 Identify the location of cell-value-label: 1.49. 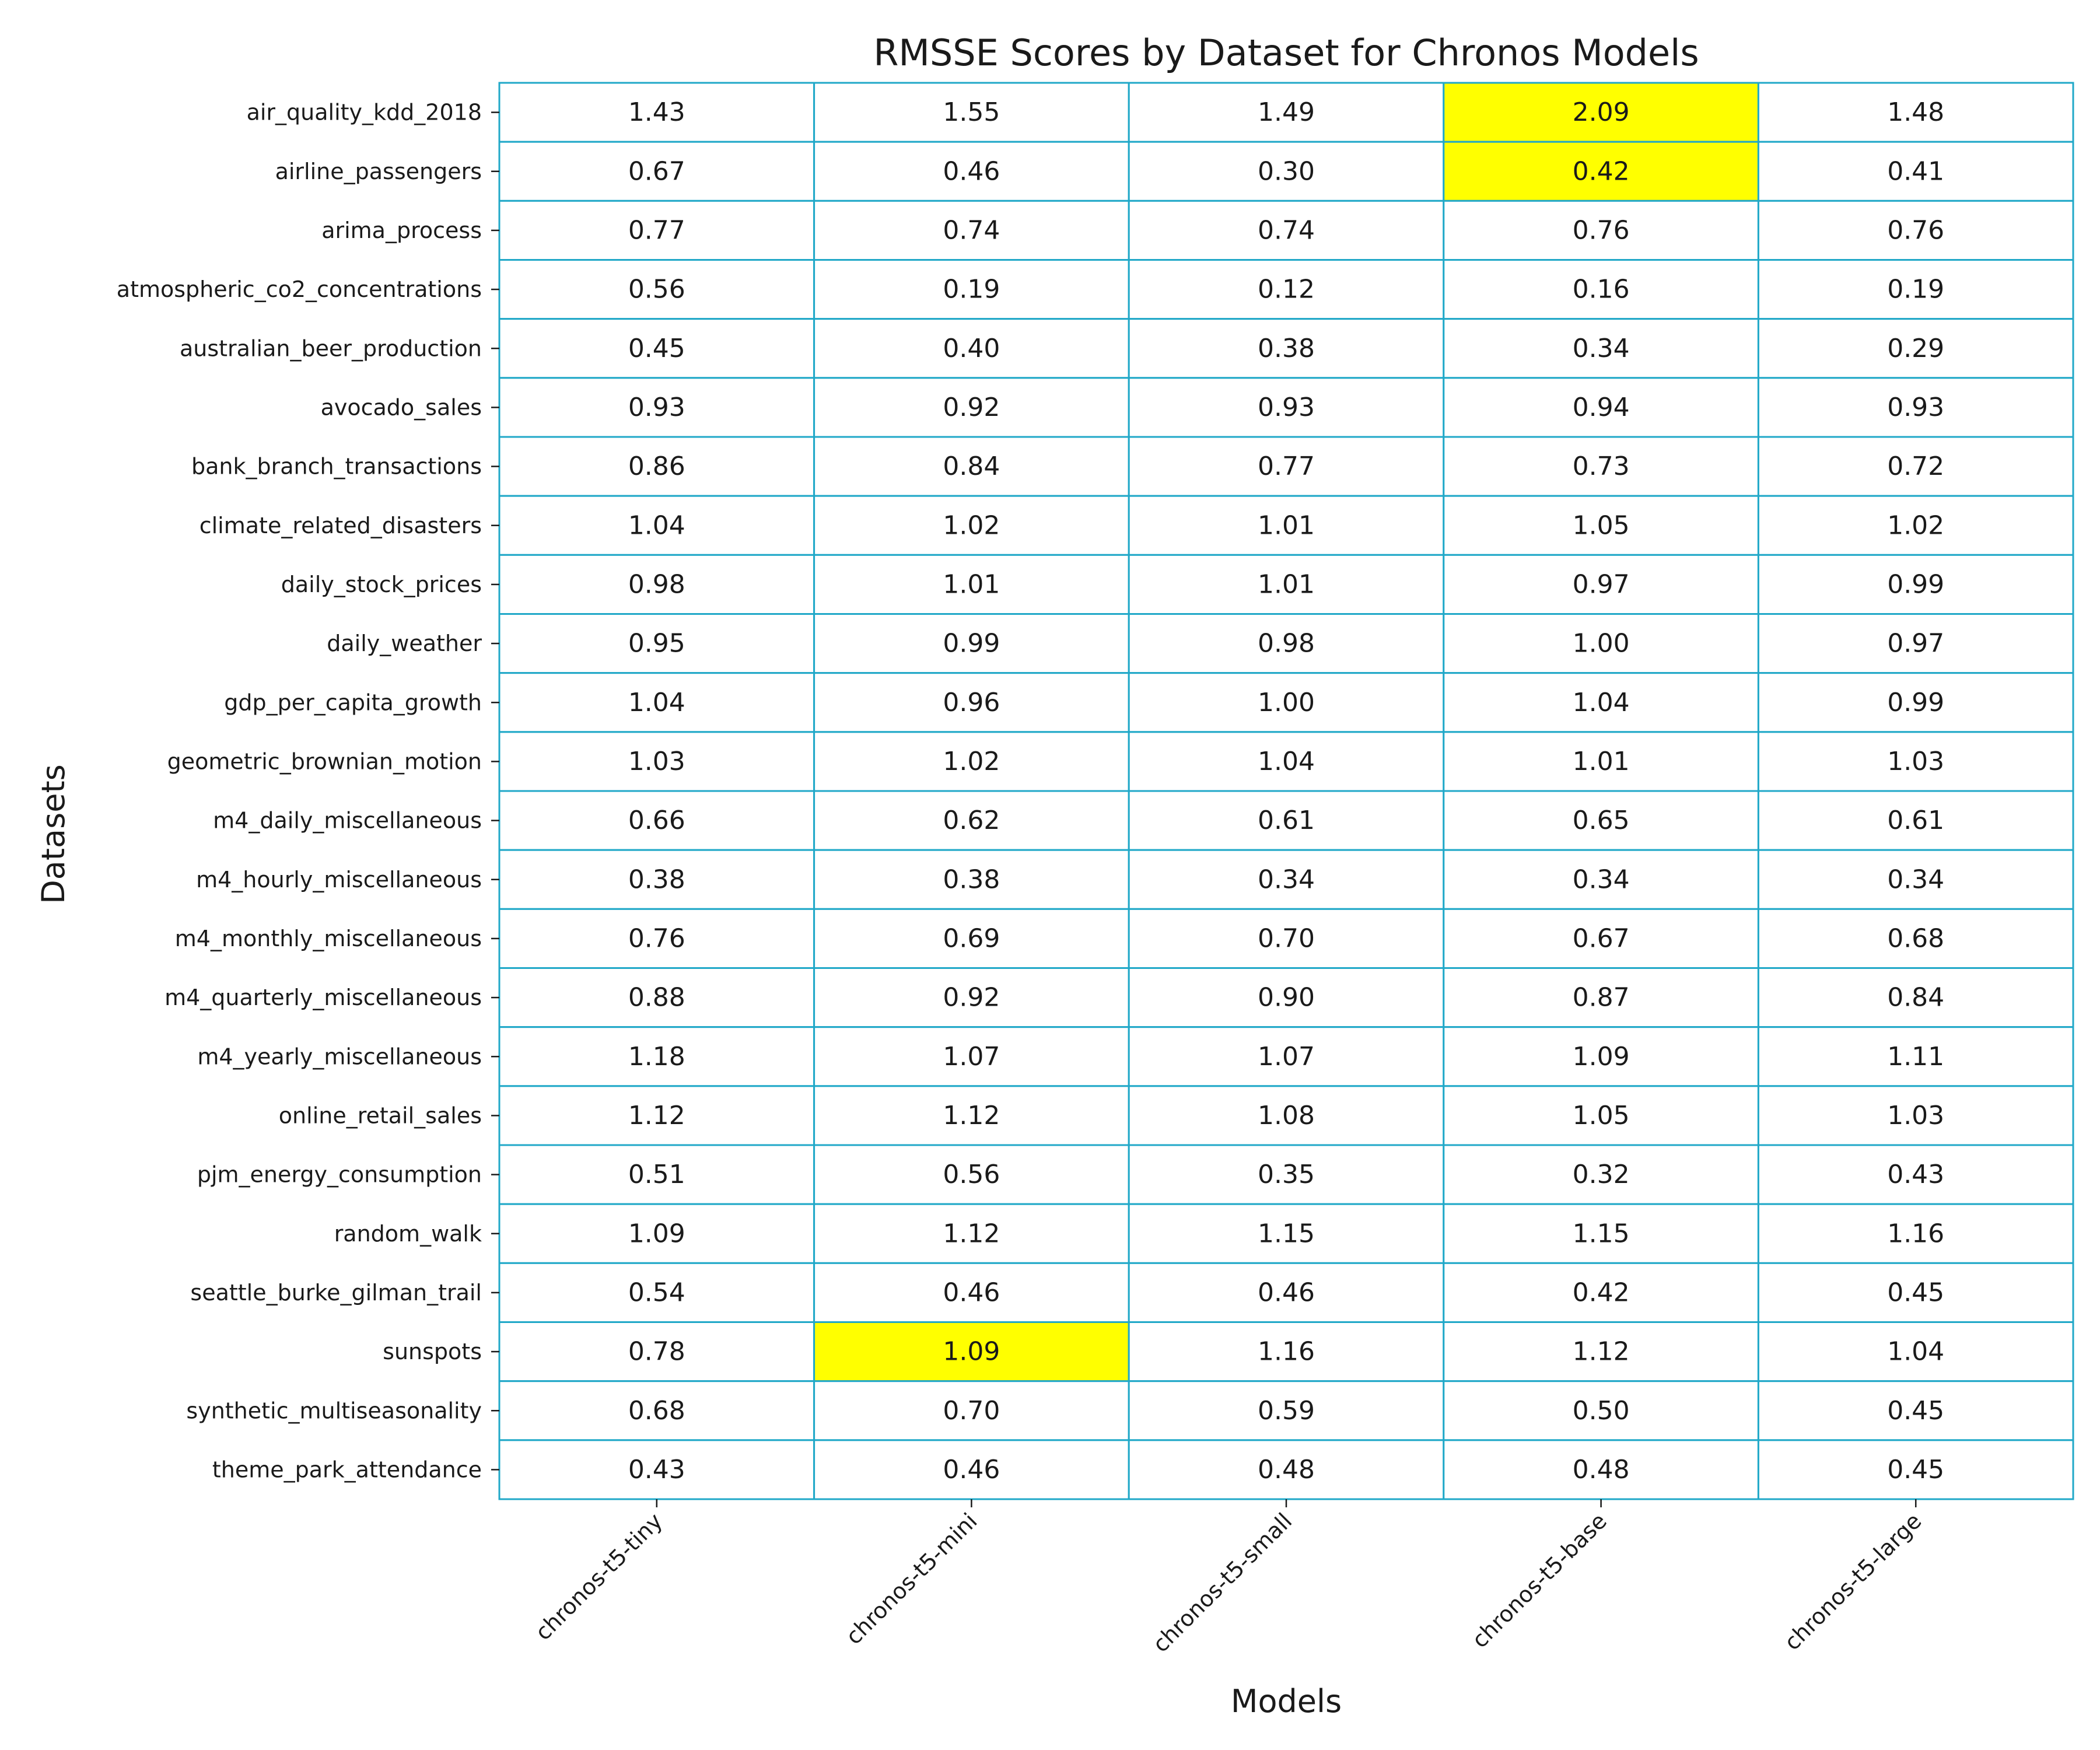
(1286, 112).